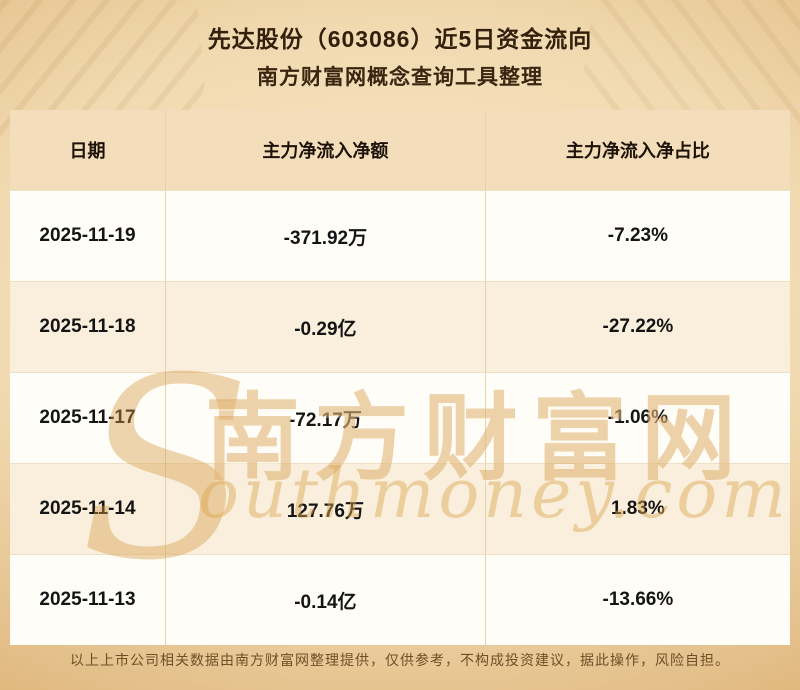  I want to click on page-title: 先达股份（603086）近5日资金流向, so click(400, 39).